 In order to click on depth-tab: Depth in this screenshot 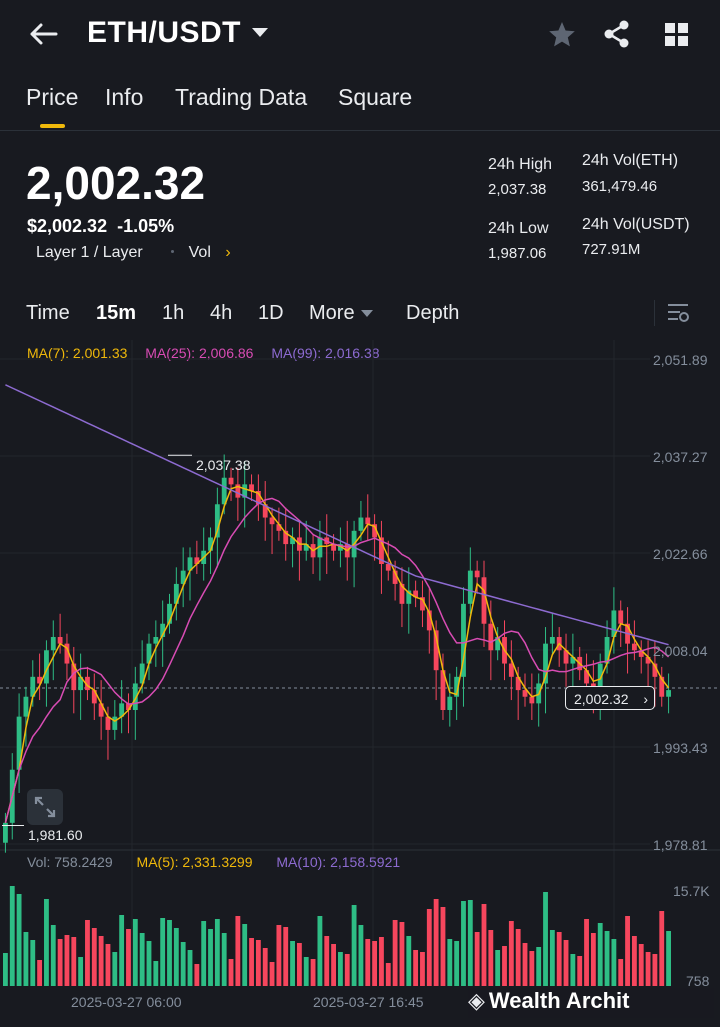, I will do `click(433, 313)`.